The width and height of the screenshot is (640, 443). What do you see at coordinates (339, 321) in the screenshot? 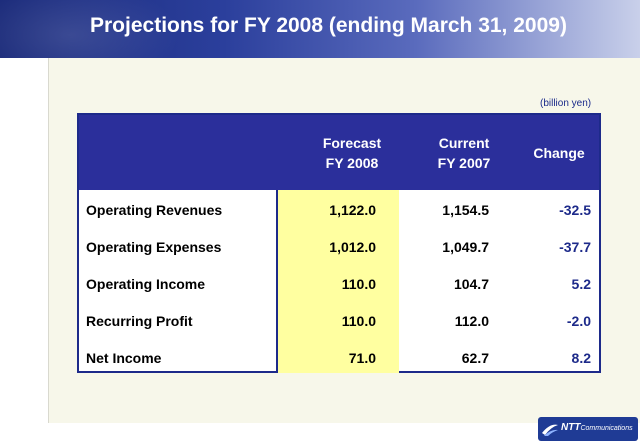
I see `table-row: Recurring Profit 110.0 112.0 -2.0` at bounding box center [339, 321].